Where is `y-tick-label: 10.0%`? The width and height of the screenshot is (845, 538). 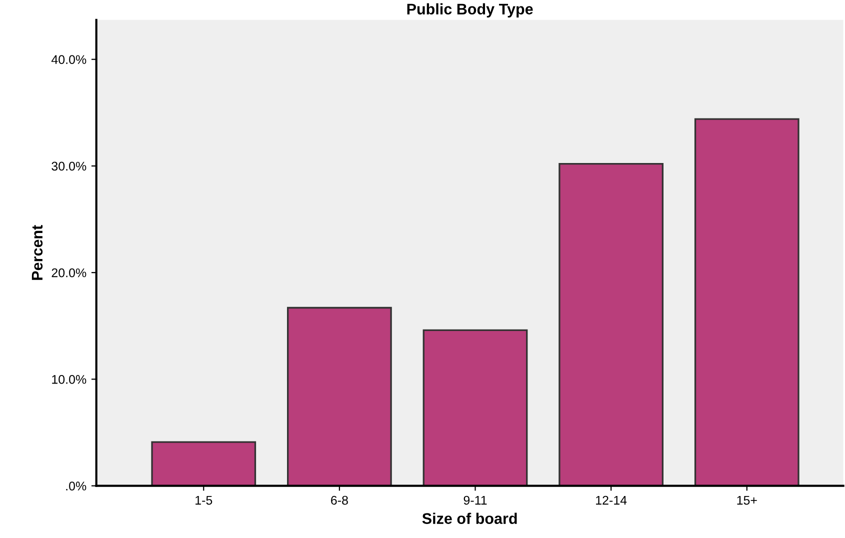 y-tick-label: 10.0% is located at coordinates (69, 379).